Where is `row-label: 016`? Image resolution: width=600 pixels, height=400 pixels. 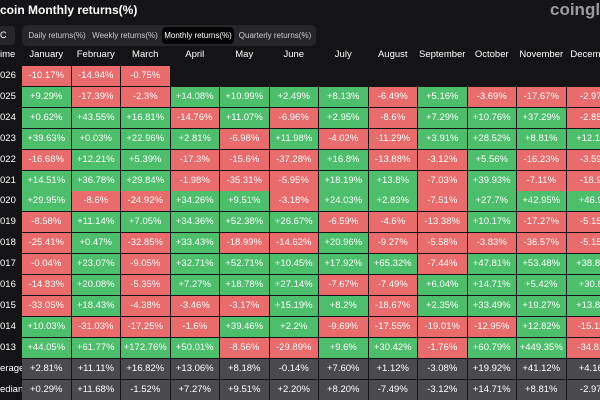
row-label: 016 is located at coordinates (8, 284).